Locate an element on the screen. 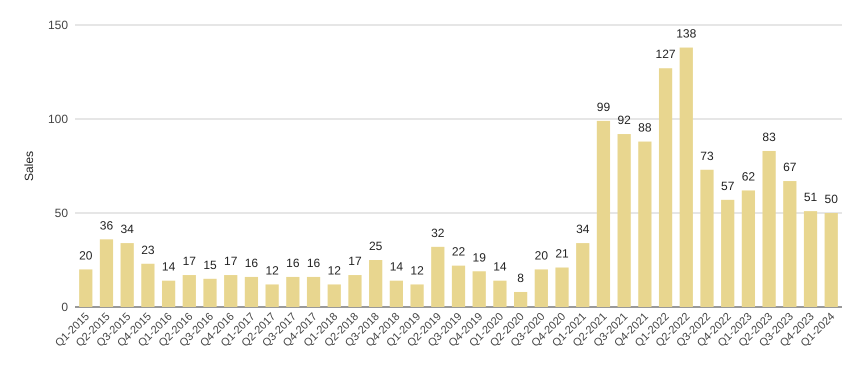  data-label: 23 is located at coordinates (148, 249).